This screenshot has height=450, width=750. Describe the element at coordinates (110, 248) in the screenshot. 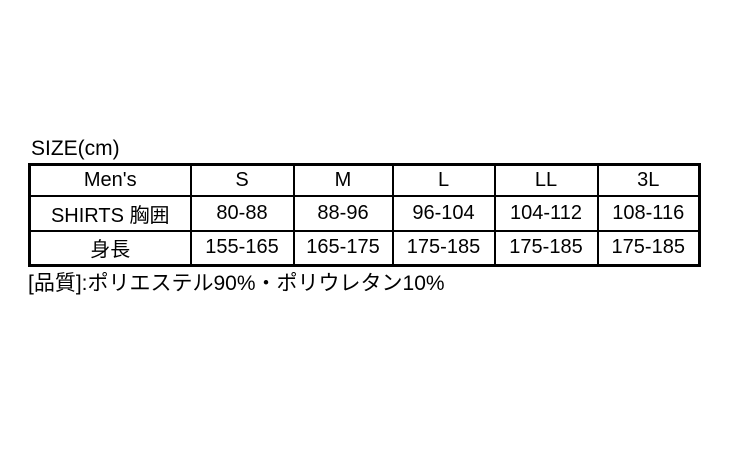

I see `row-label-height: 身長` at that location.